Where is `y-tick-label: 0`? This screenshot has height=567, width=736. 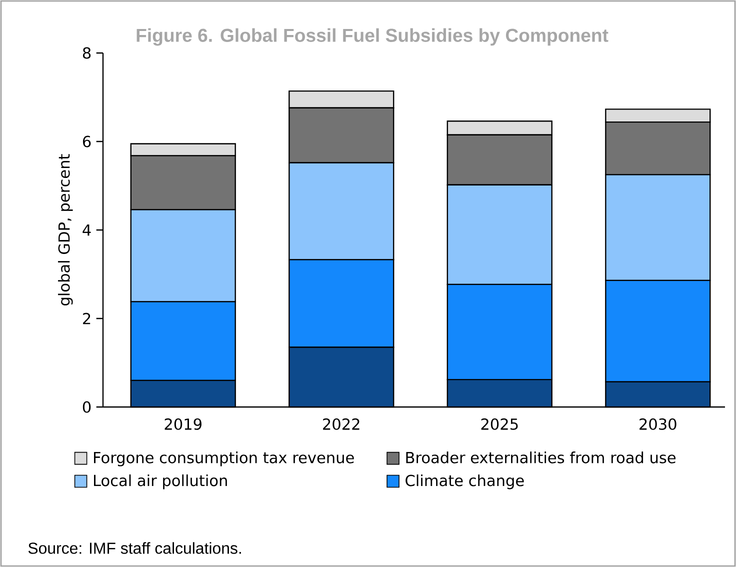 y-tick-label: 0 is located at coordinates (86, 407).